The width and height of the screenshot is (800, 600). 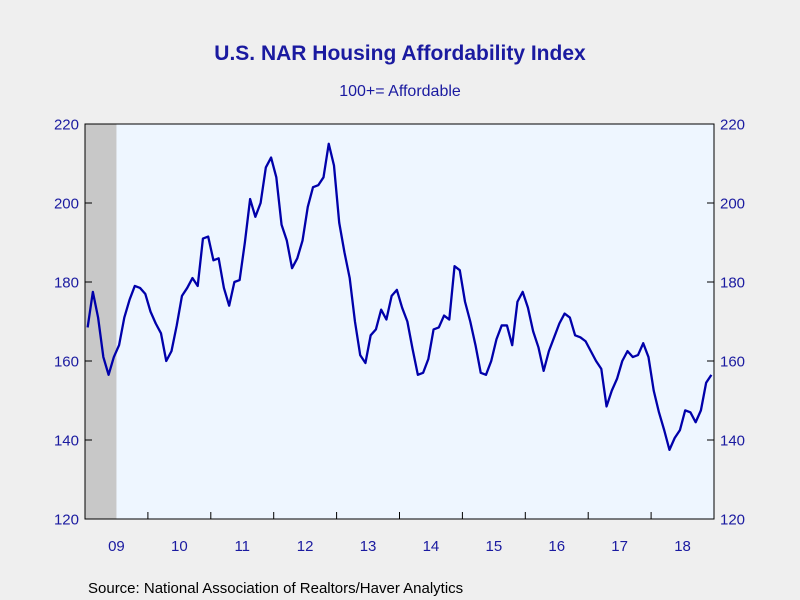 What do you see at coordinates (494, 546) in the screenshot?
I see `x-tick-label: 15` at bounding box center [494, 546].